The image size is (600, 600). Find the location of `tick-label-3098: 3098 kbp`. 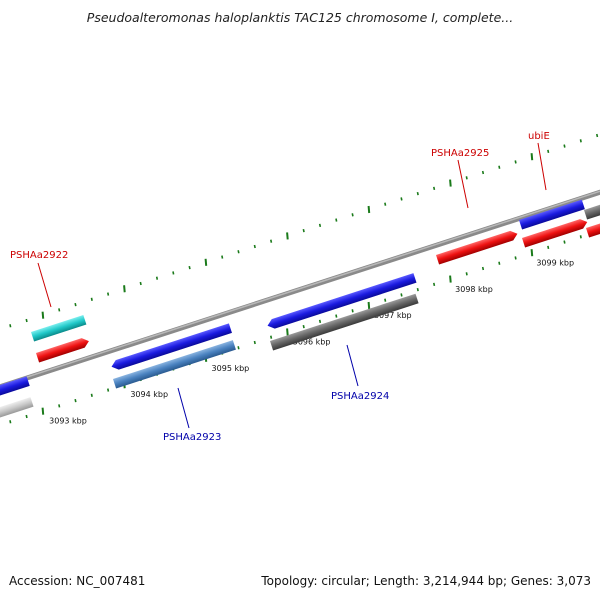

tick-label-3098: 3098 kbp is located at coordinates (474, 289).